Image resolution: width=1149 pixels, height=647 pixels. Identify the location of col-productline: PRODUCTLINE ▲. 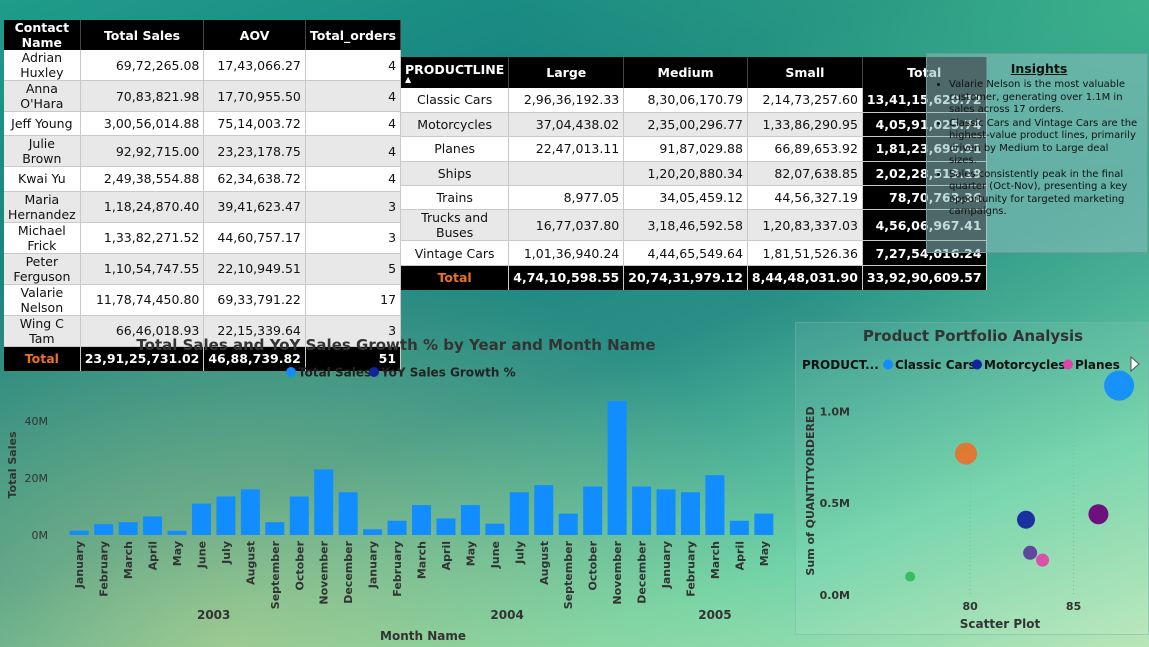
(455, 72).